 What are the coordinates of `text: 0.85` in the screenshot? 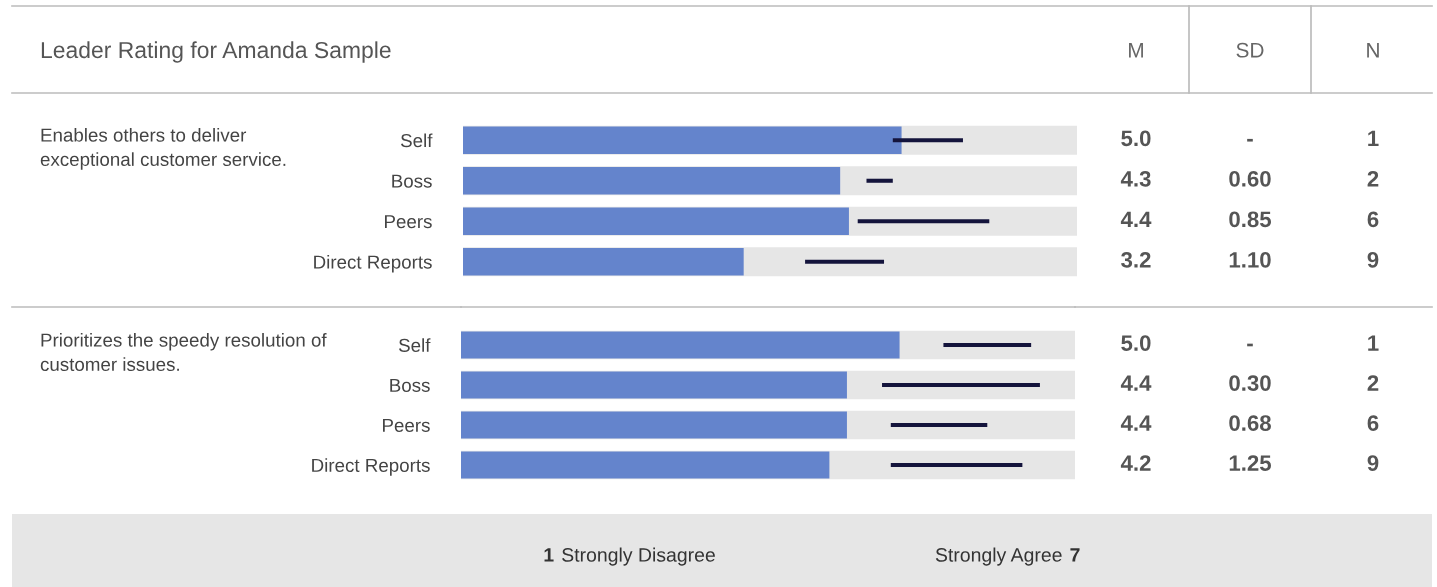 It's located at (1250, 219).